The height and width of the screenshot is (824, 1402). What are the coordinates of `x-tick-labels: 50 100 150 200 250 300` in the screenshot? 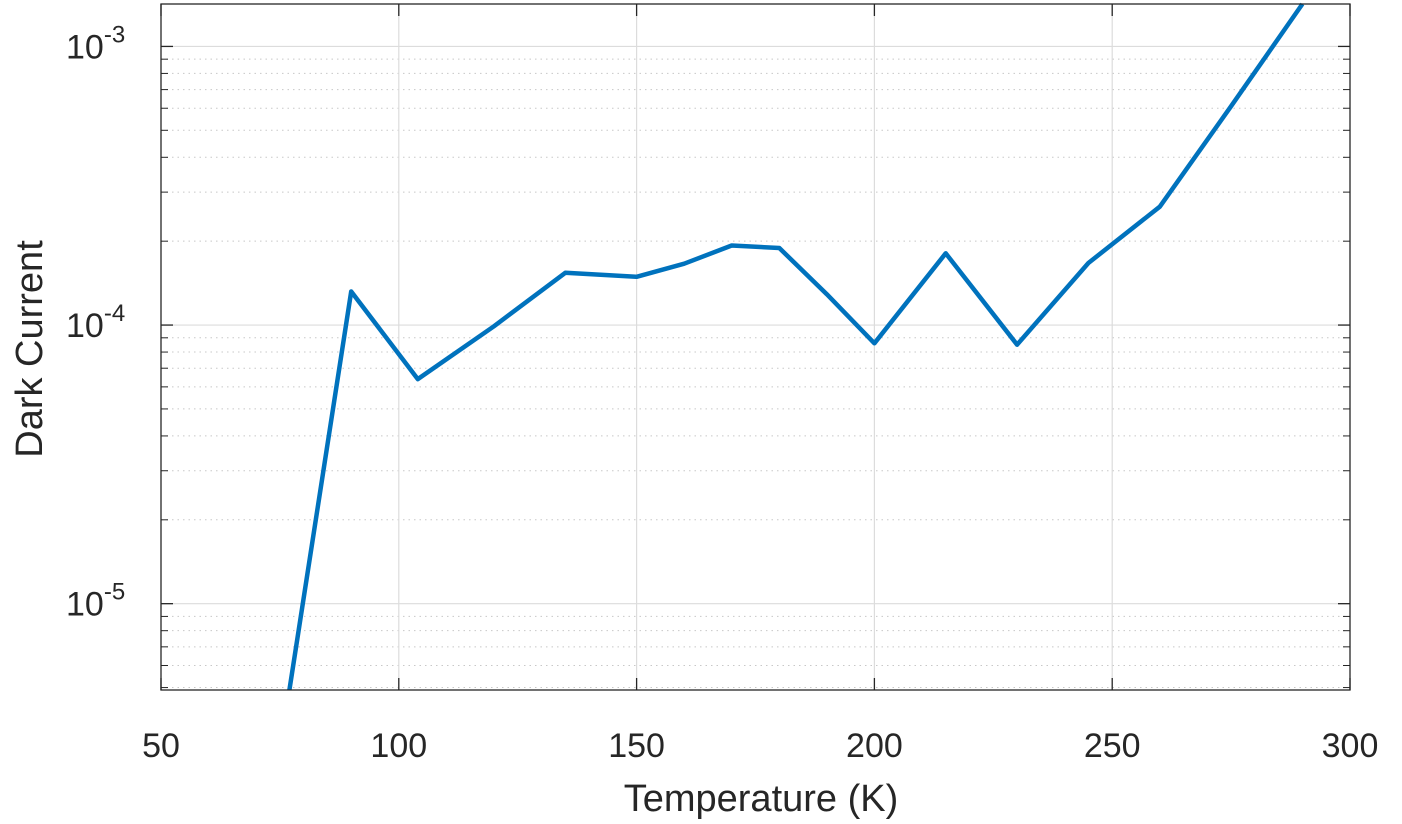 It's located at (760, 746).